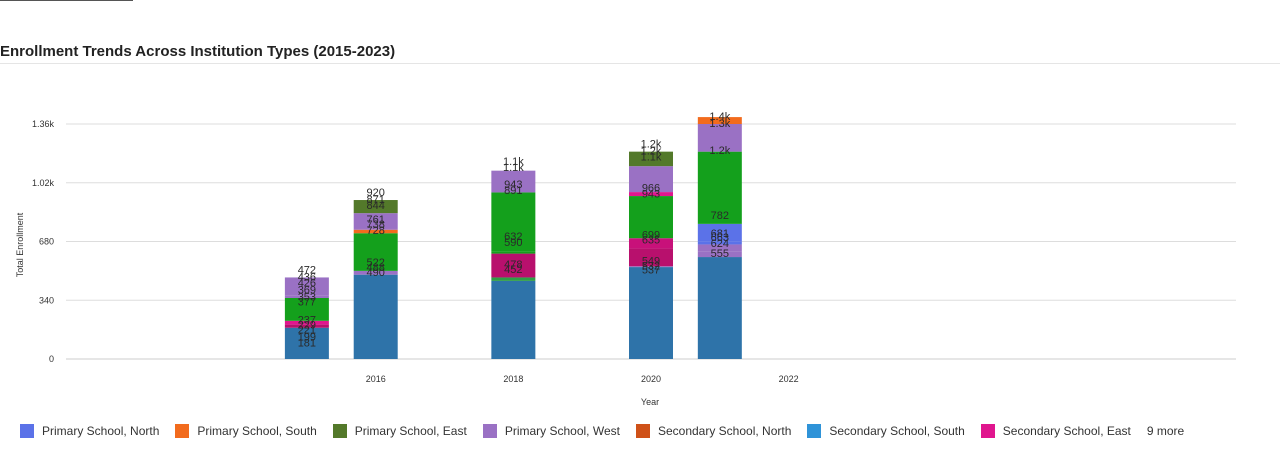 The height and width of the screenshot is (454, 1280). Describe the element at coordinates (307, 270) in the screenshot. I see `data-label: 472` at that location.